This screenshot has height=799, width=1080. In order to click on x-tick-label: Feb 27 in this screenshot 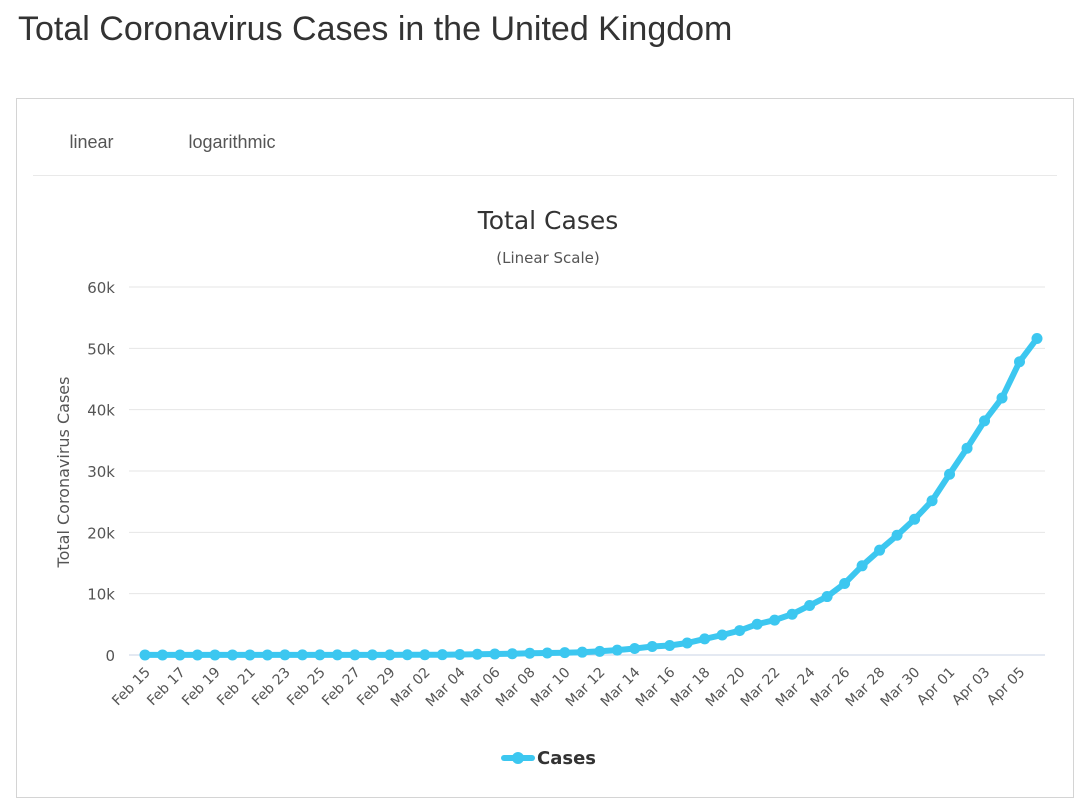, I will do `click(341, 687)`.